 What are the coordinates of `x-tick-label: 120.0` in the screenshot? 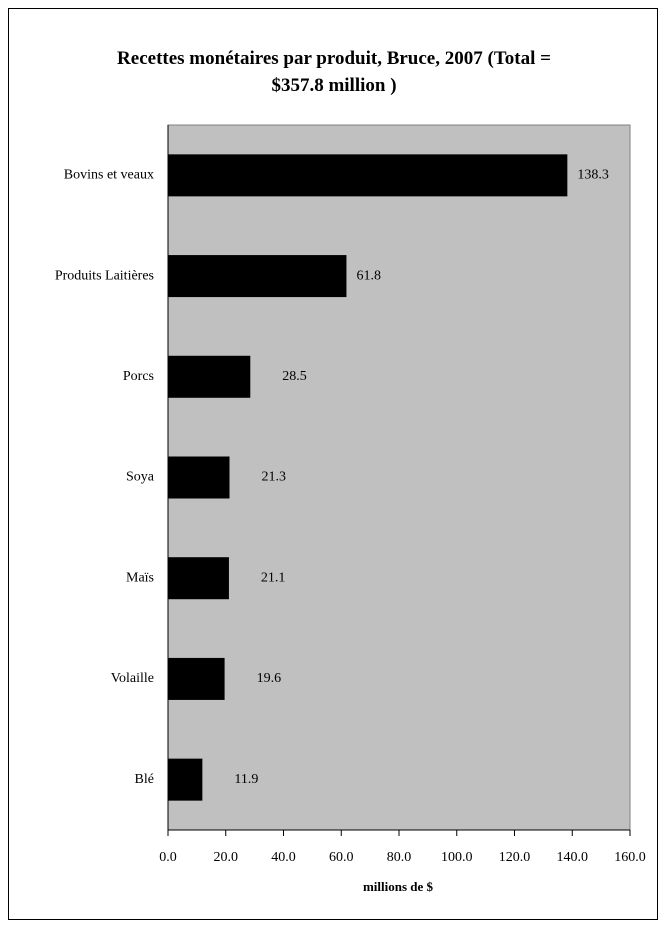 It's located at (515, 857).